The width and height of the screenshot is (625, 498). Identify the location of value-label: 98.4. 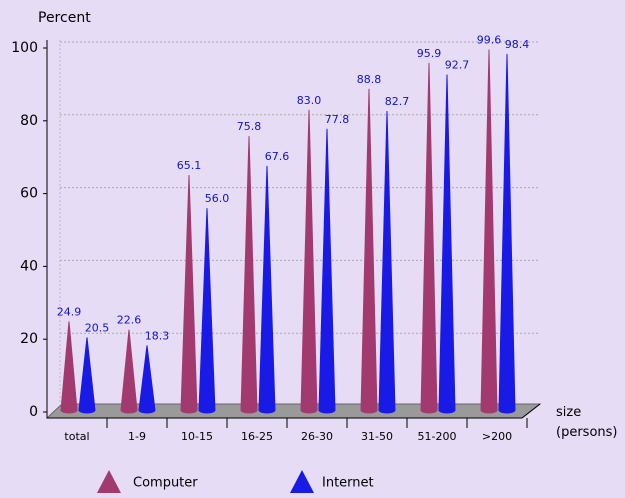
(517, 44).